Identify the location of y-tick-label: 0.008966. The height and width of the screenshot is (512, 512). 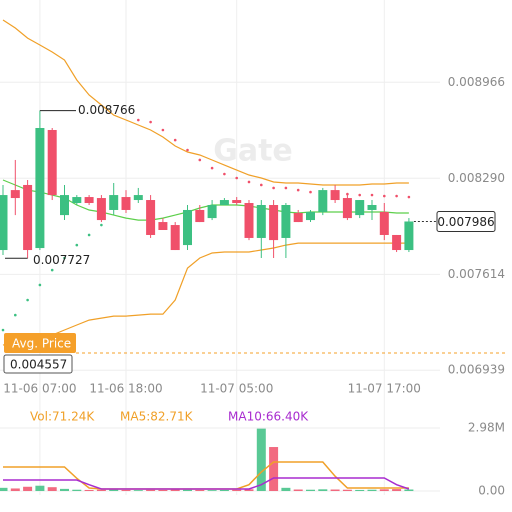
(476, 82).